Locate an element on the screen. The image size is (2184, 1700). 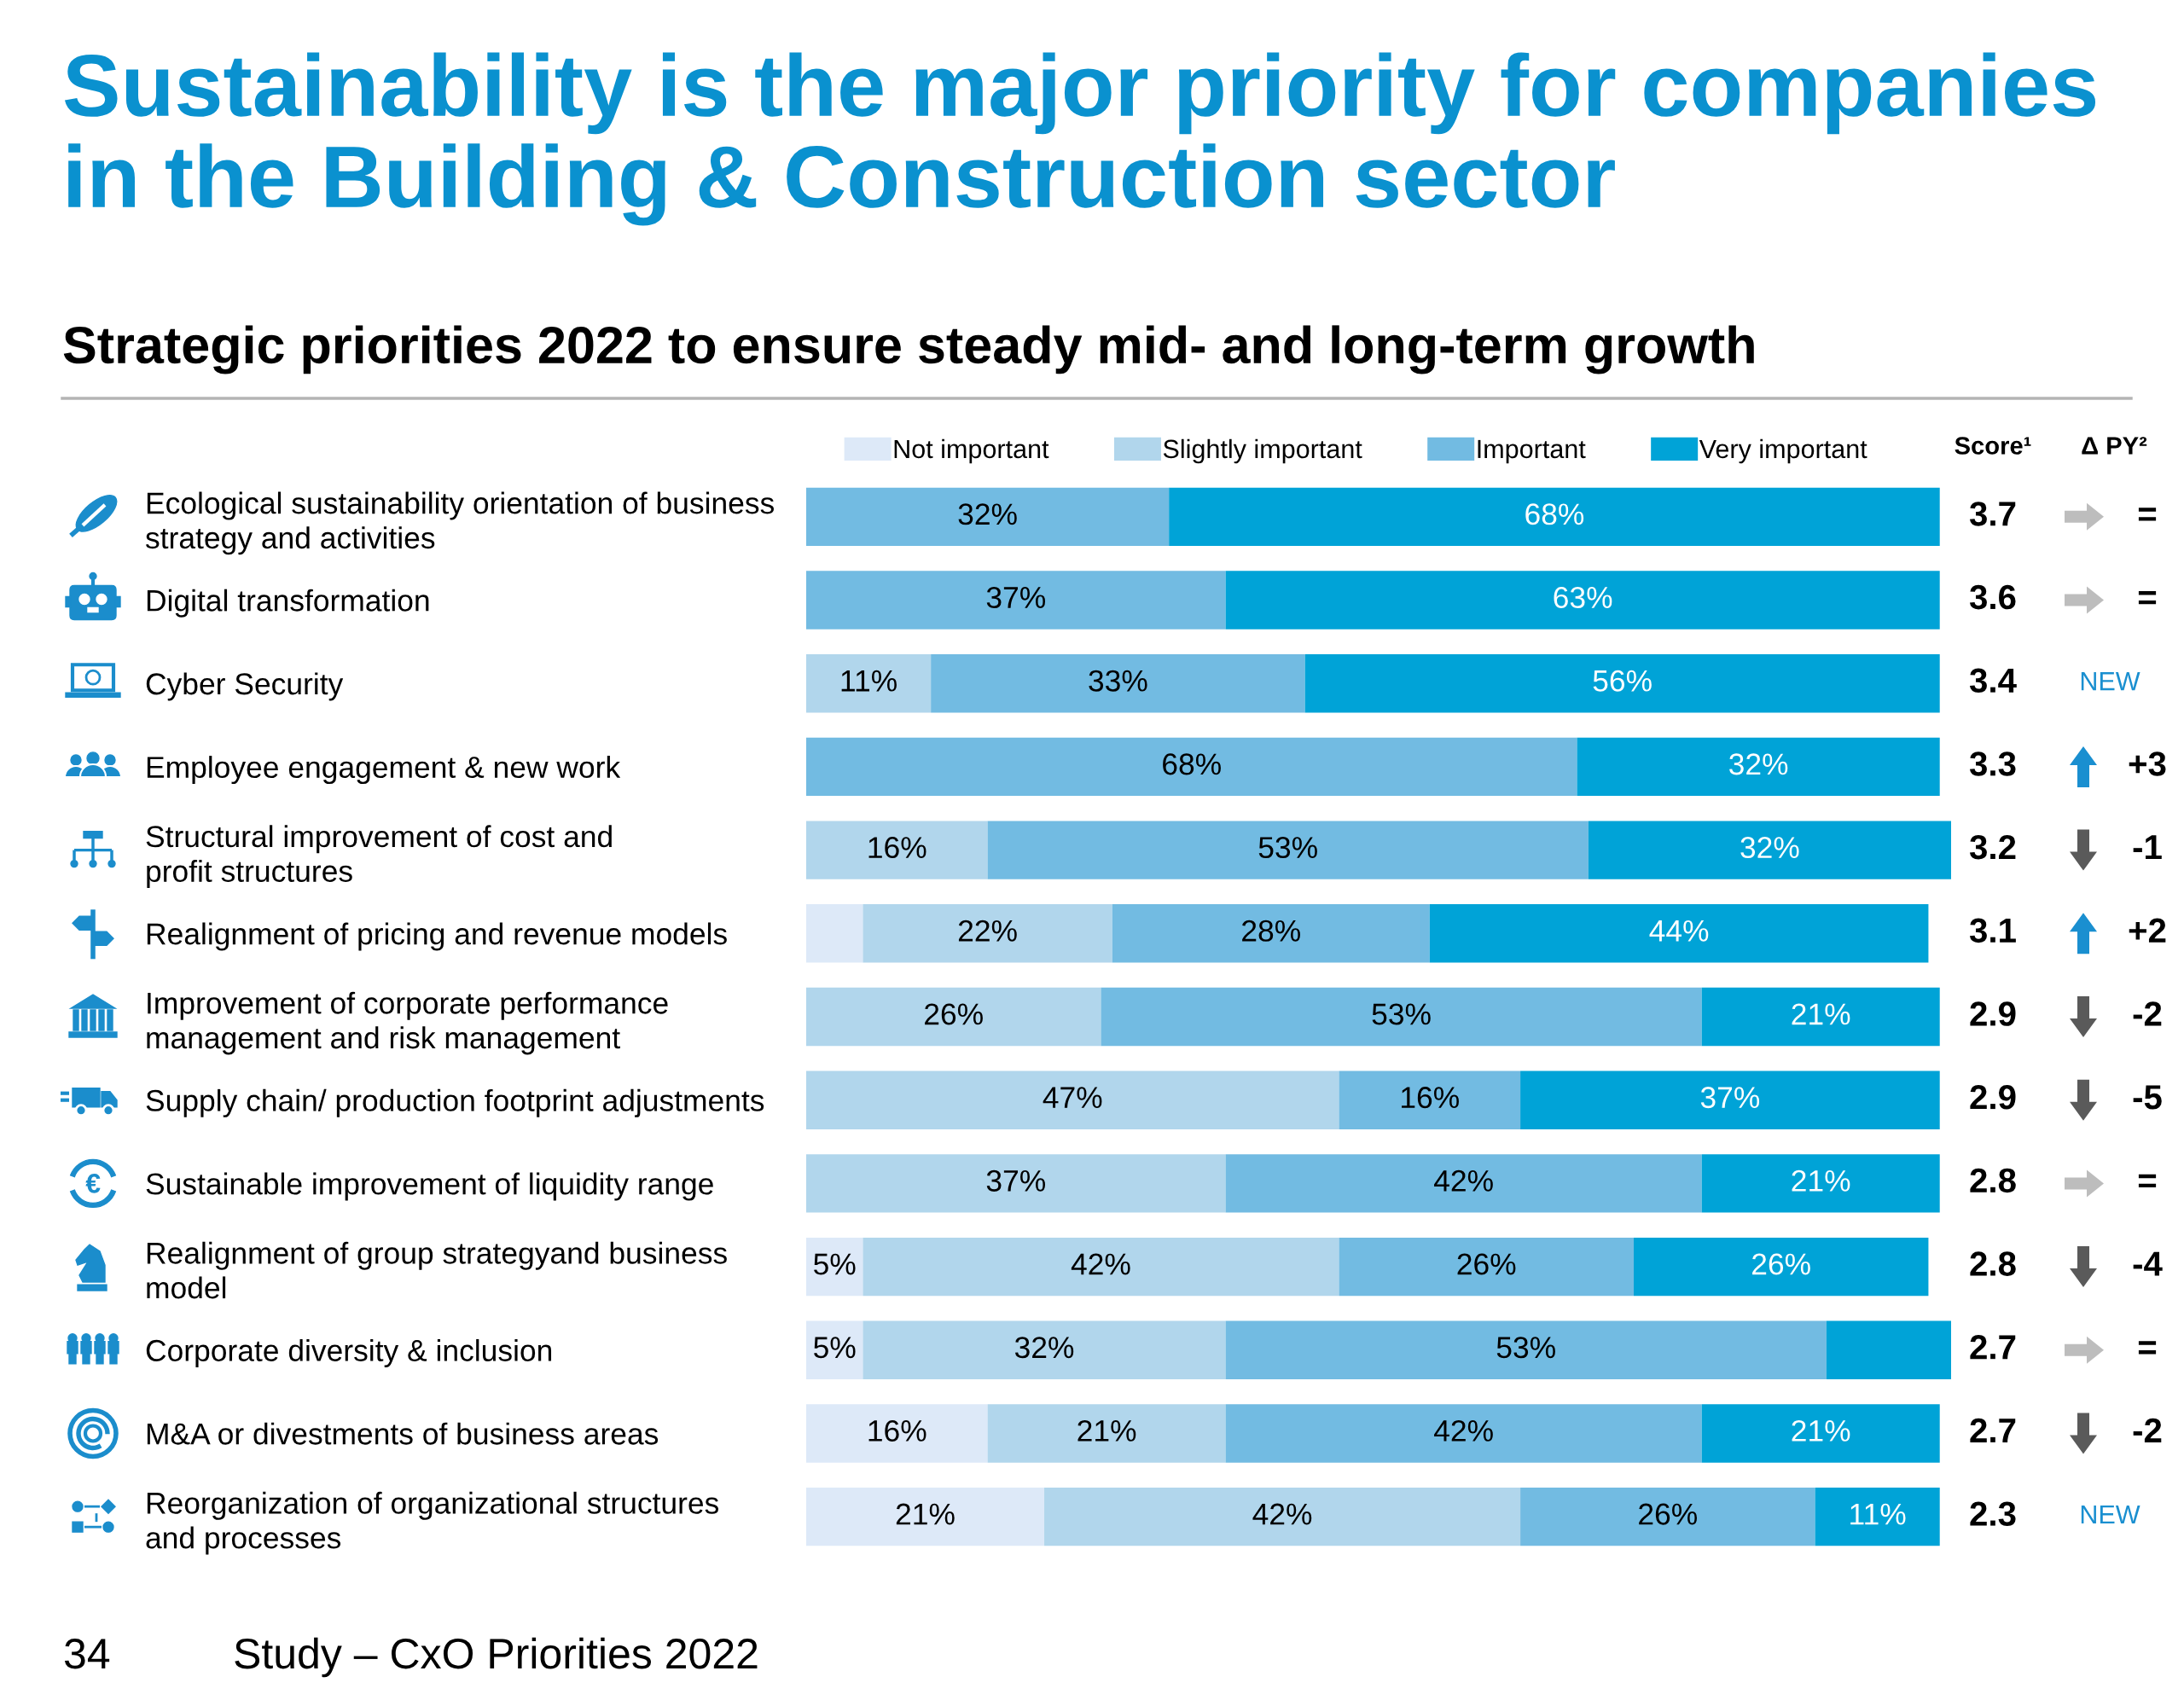
legend-label: Slightly important is located at coordinates (1262, 451).